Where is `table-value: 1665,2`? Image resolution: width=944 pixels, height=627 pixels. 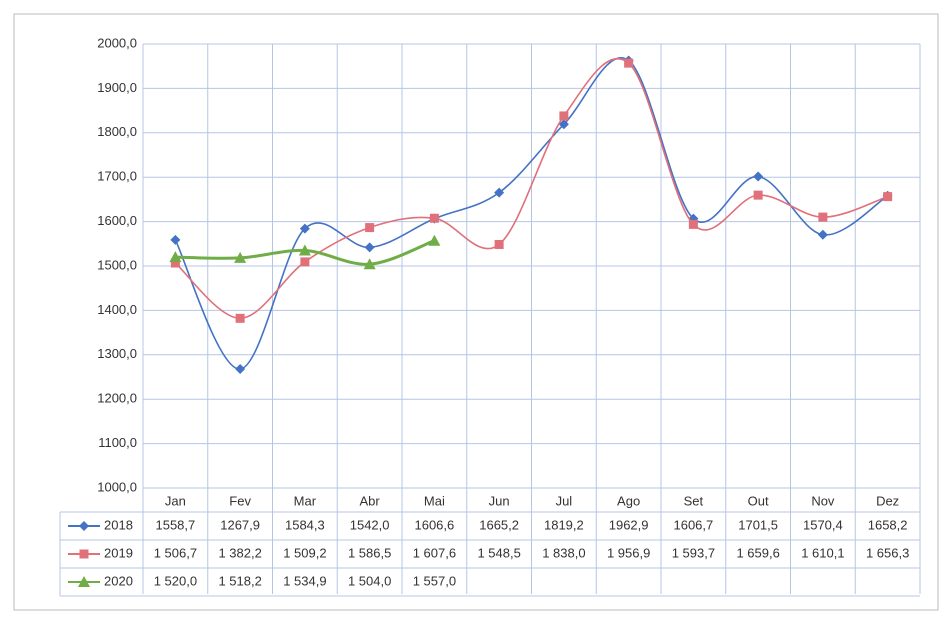
table-value: 1665,2 is located at coordinates (499, 524).